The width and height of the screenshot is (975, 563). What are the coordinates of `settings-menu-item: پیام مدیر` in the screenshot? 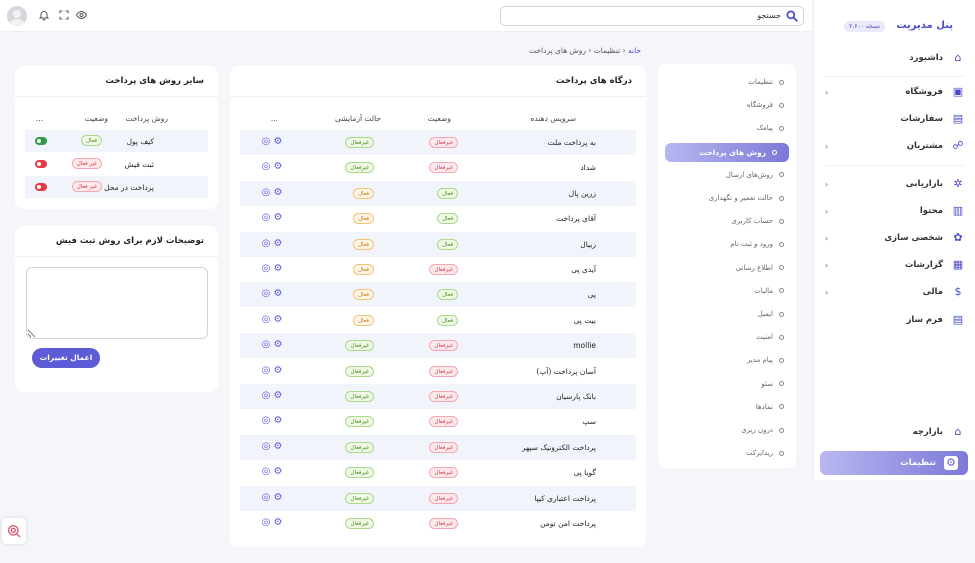 It's located at (765, 360).